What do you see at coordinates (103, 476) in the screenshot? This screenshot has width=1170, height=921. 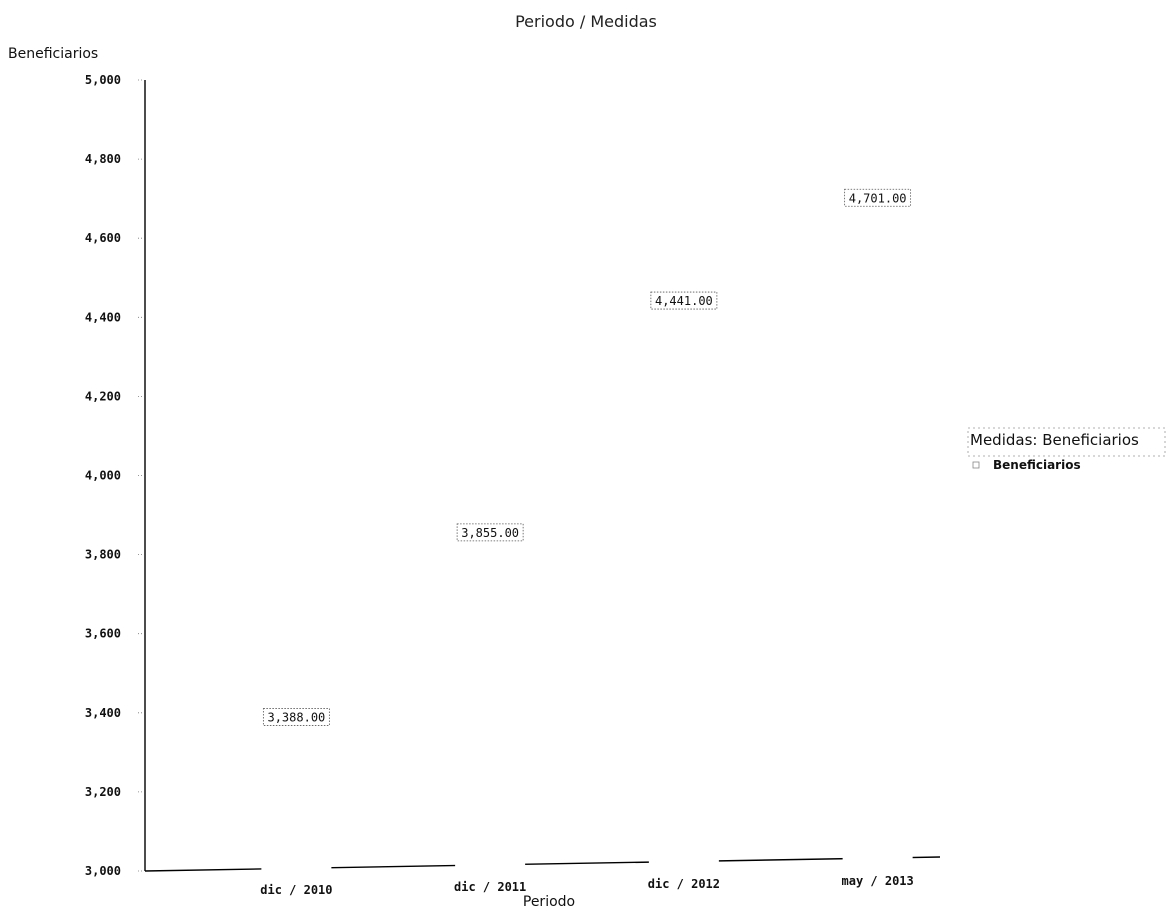 I see `y-tick-label: 4,000` at bounding box center [103, 476].